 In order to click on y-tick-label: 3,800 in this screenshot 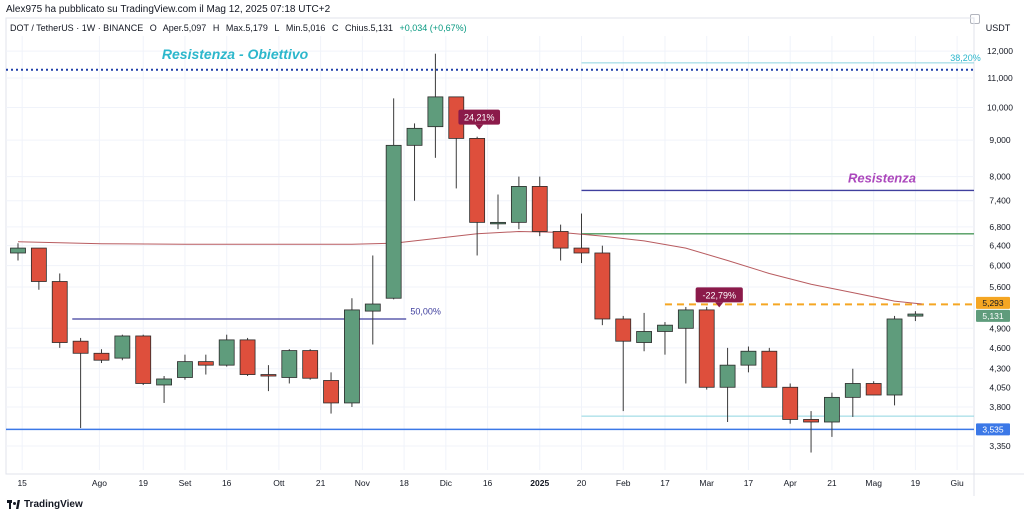, I will do `click(1000, 407)`.